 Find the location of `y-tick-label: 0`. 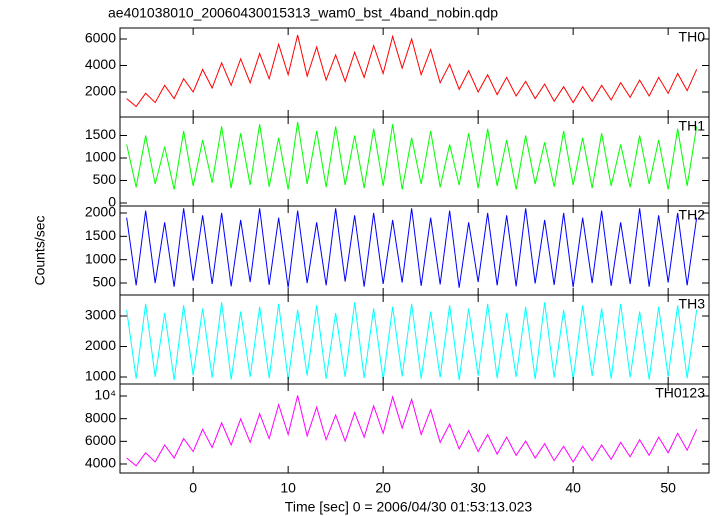

y-tick-label: 0 is located at coordinates (112, 202).